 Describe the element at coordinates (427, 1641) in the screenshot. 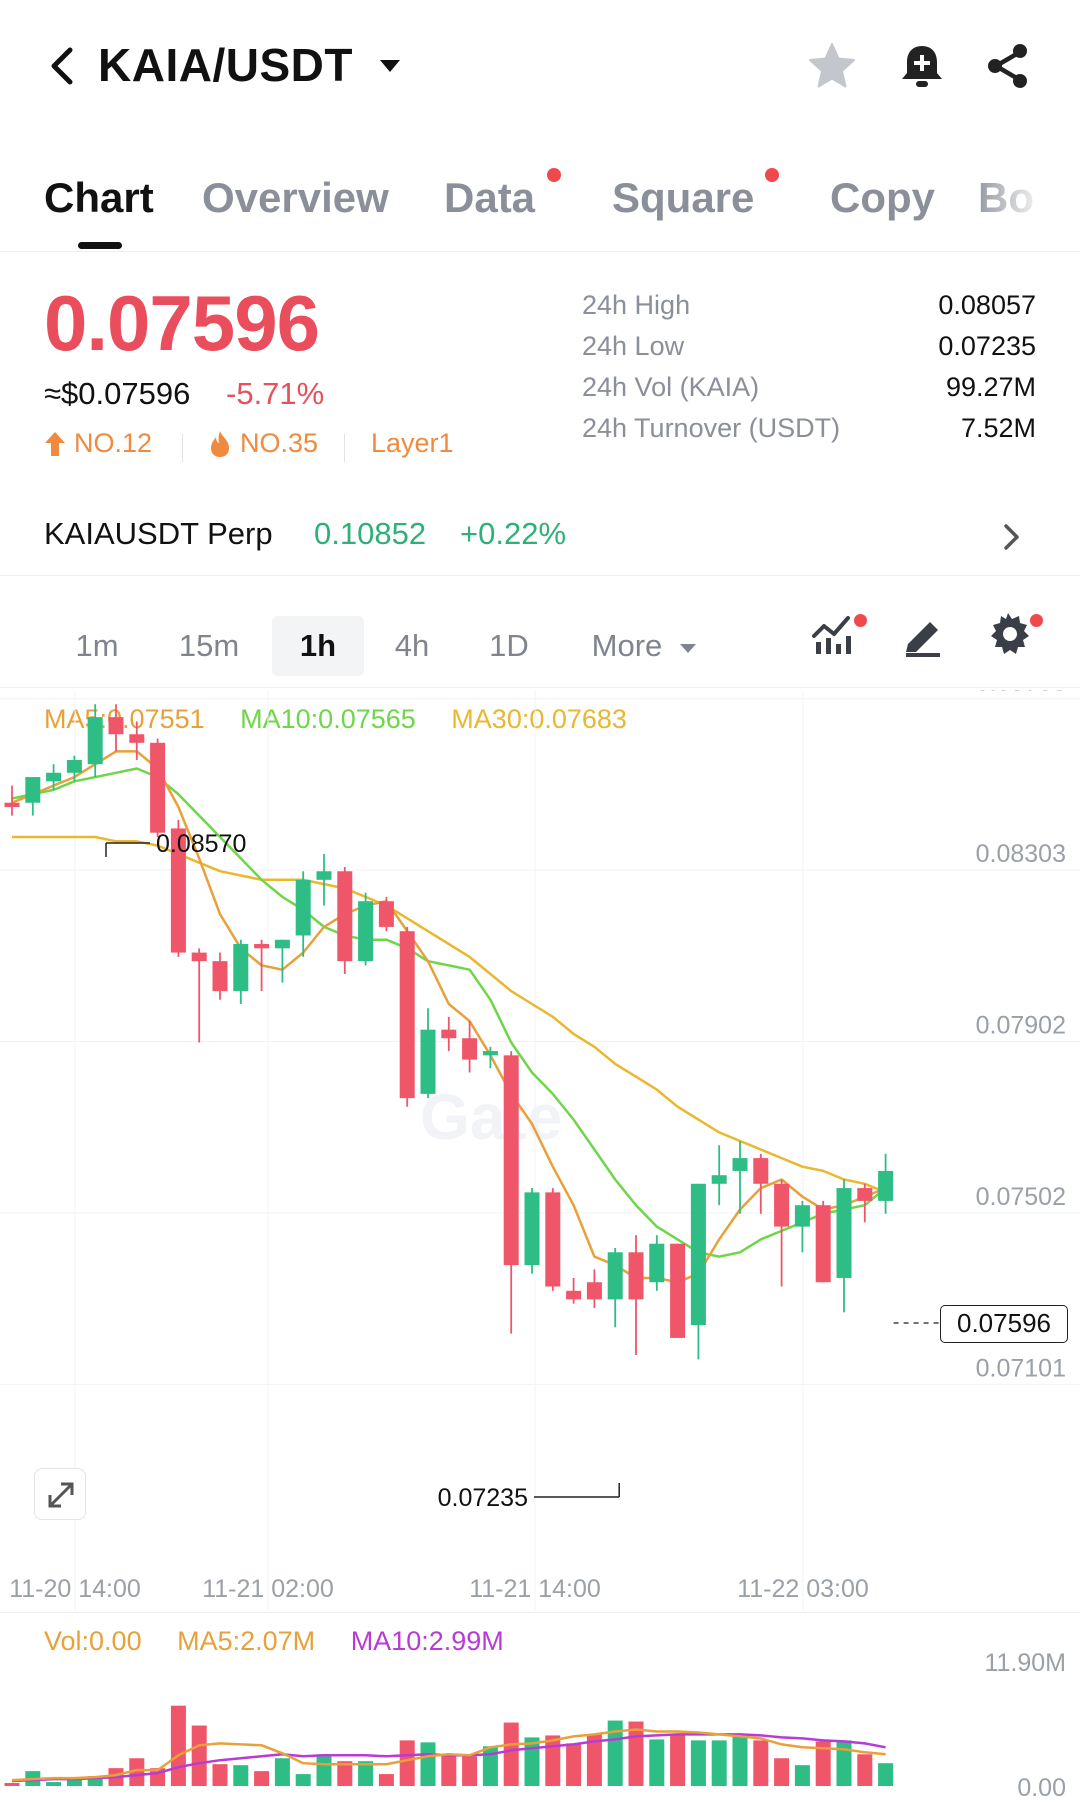

I see `vol-ma10-legend: MA10:2.99M` at that location.